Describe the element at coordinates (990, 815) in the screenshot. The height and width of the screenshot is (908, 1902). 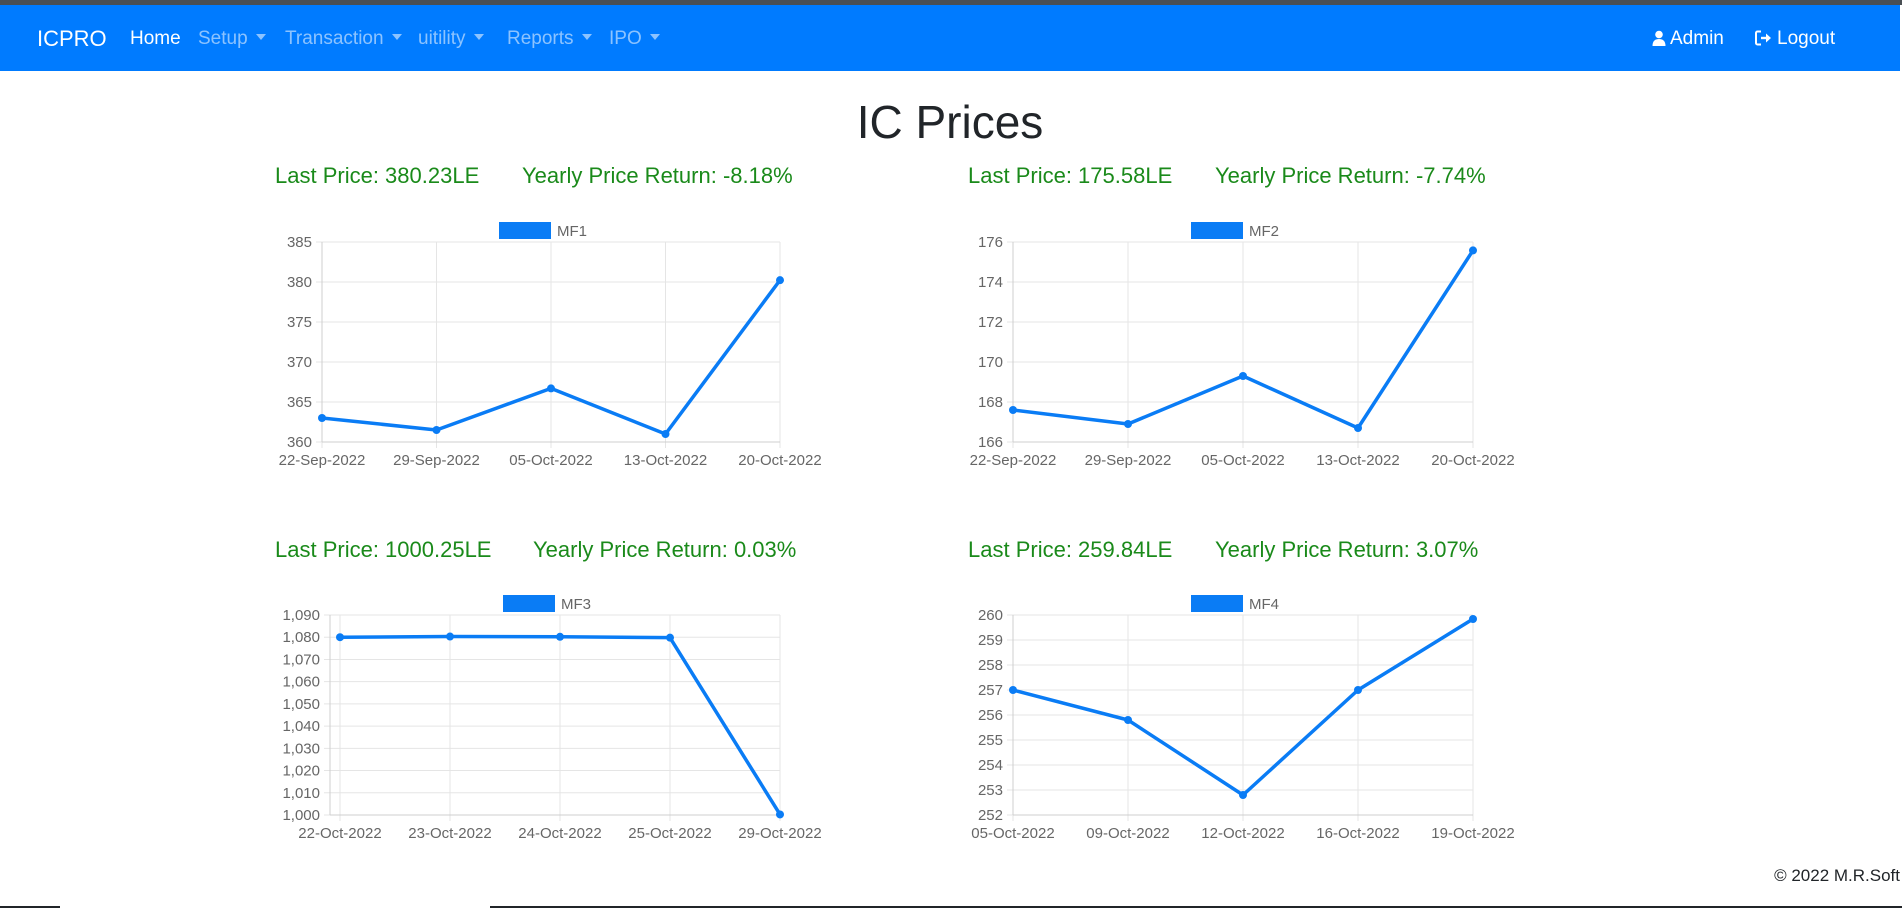
I see `y-tick-label: 252` at that location.